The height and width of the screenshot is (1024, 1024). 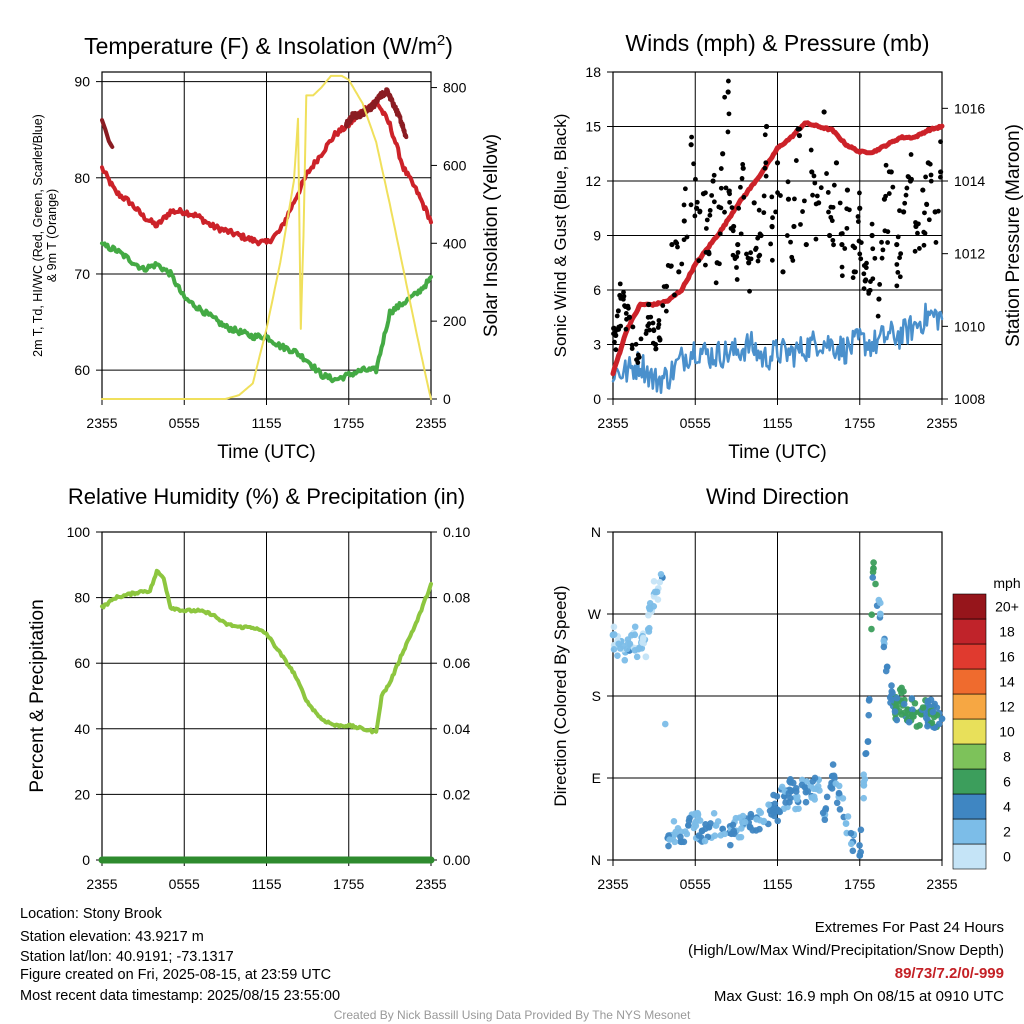 I want to click on footer-latlon: Station lat/lon: 40.9191; -73.1317, so click(x=127, y=957).